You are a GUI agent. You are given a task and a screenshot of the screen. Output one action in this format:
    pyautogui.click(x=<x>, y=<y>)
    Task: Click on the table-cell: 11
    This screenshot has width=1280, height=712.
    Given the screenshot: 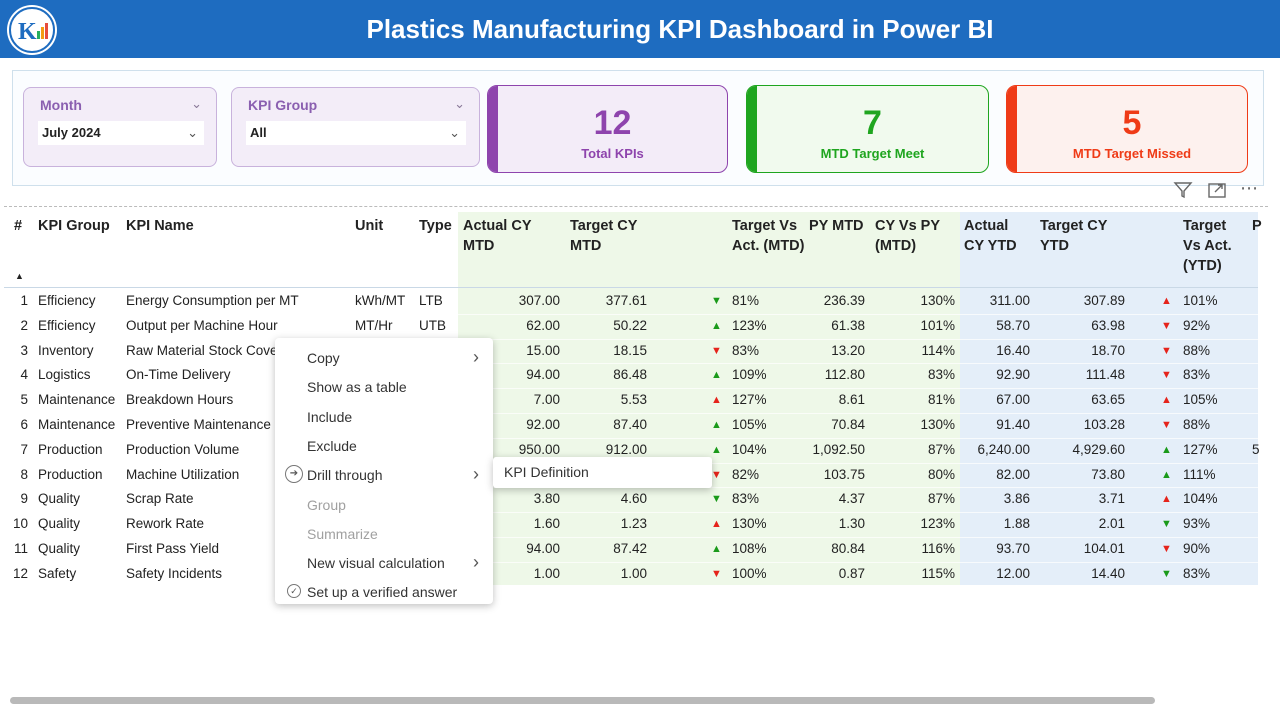 What is the action you would take?
    pyautogui.click(x=20, y=548)
    